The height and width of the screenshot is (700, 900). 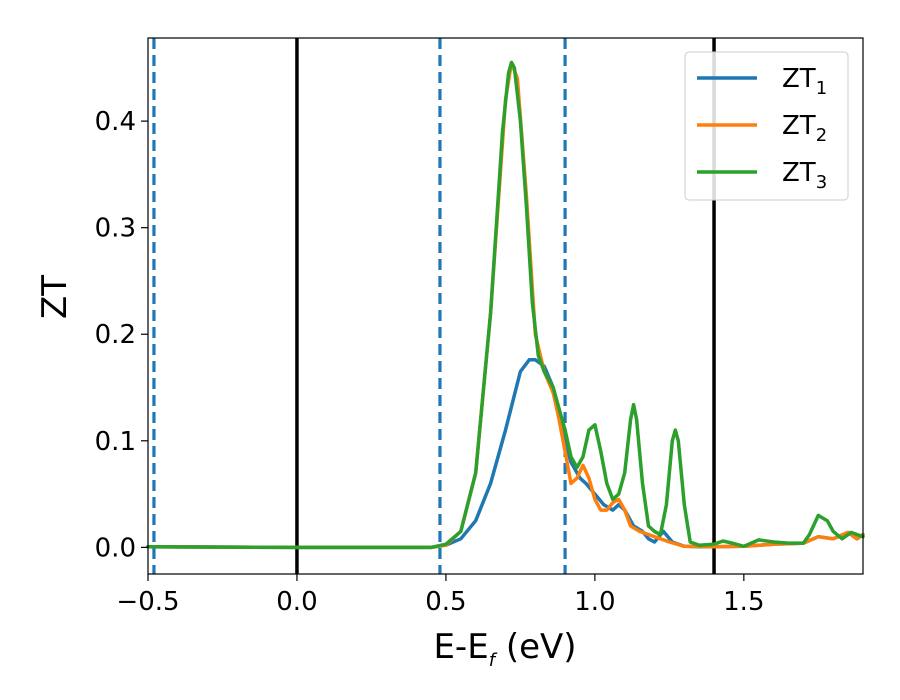 I want to click on x-tick-label: −0.5, so click(x=147, y=602).